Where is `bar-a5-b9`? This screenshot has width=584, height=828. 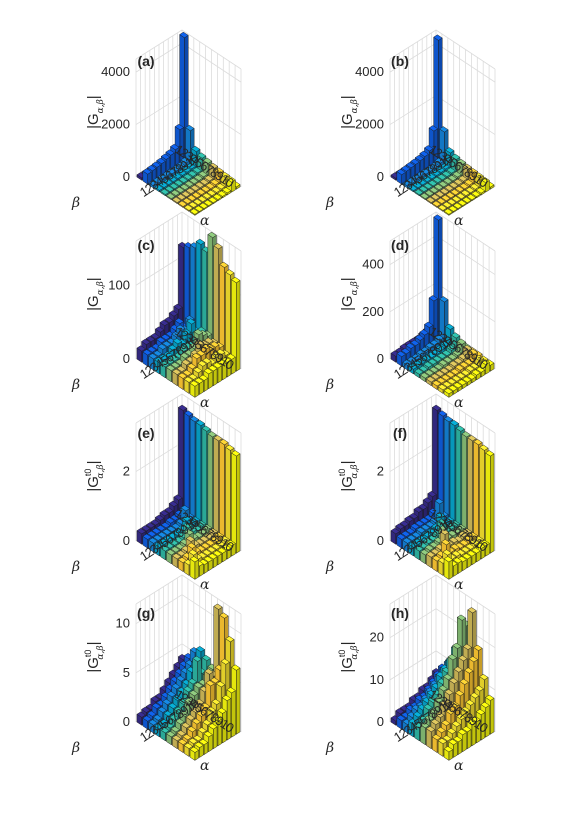
bar-a5-b9 is located at coordinates (423, 189).